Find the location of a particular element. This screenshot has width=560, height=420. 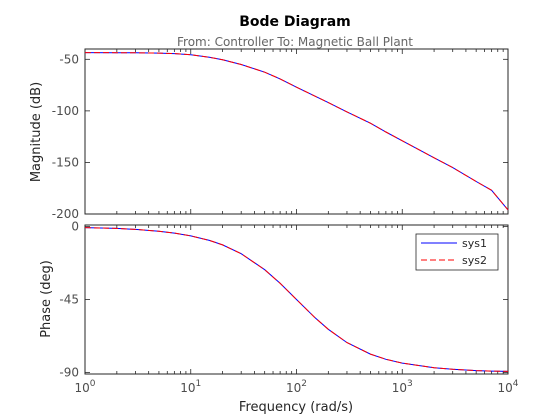

x-tick-labels: 10⁰ 10¹ 10² 10³ 10⁴ is located at coordinates (296, 387).